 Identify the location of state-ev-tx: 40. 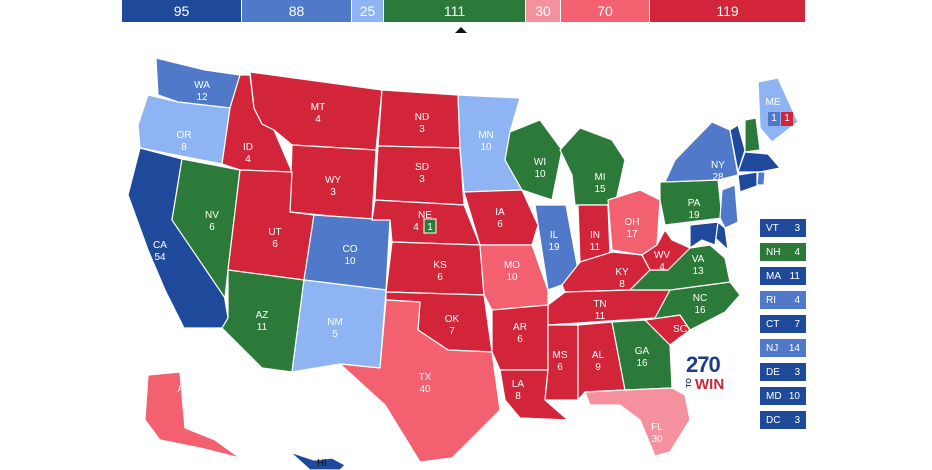
(425, 389).